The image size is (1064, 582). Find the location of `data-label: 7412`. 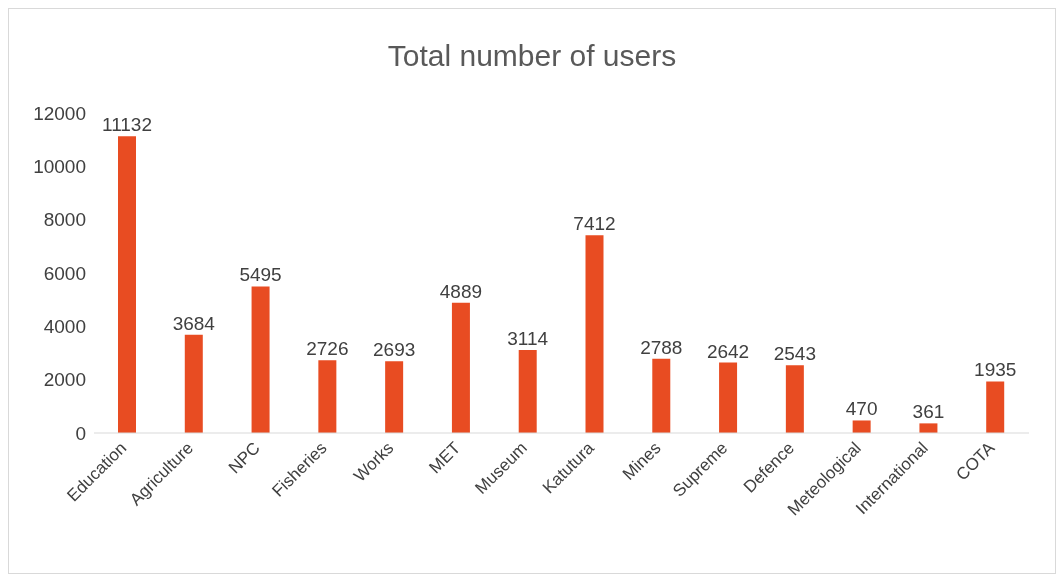

data-label: 7412 is located at coordinates (594, 224).